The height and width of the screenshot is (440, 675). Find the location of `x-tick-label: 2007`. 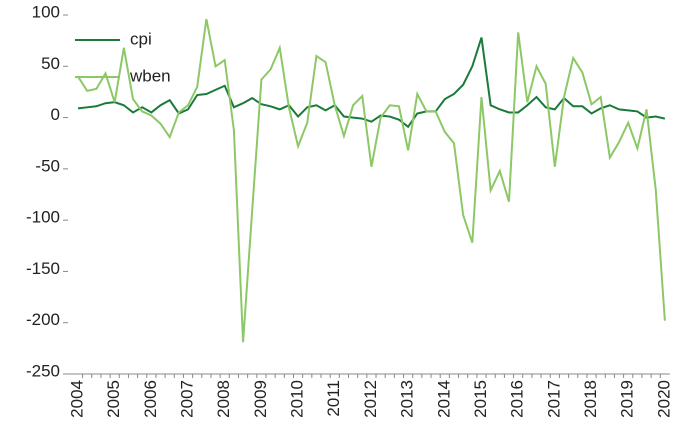

x-tick-label: 2007 is located at coordinates (187, 399).